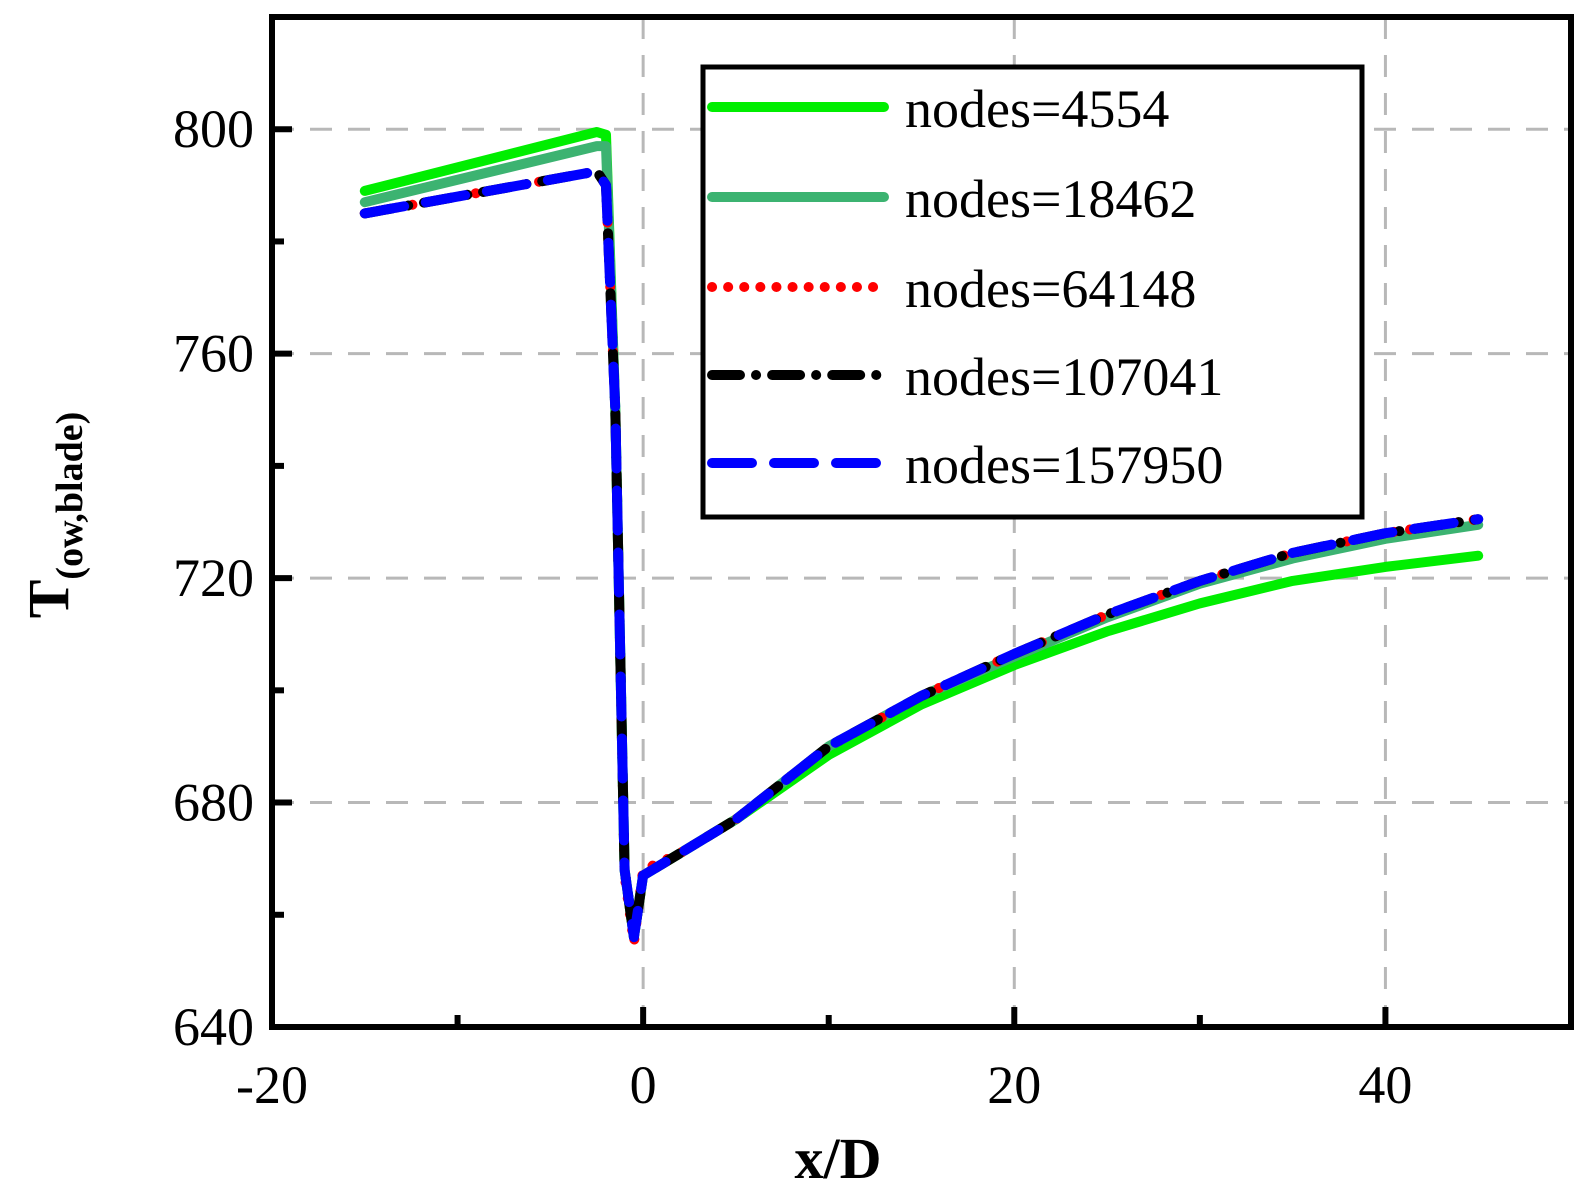  I want to click on y-tick-label: 720, so click(213, 578).